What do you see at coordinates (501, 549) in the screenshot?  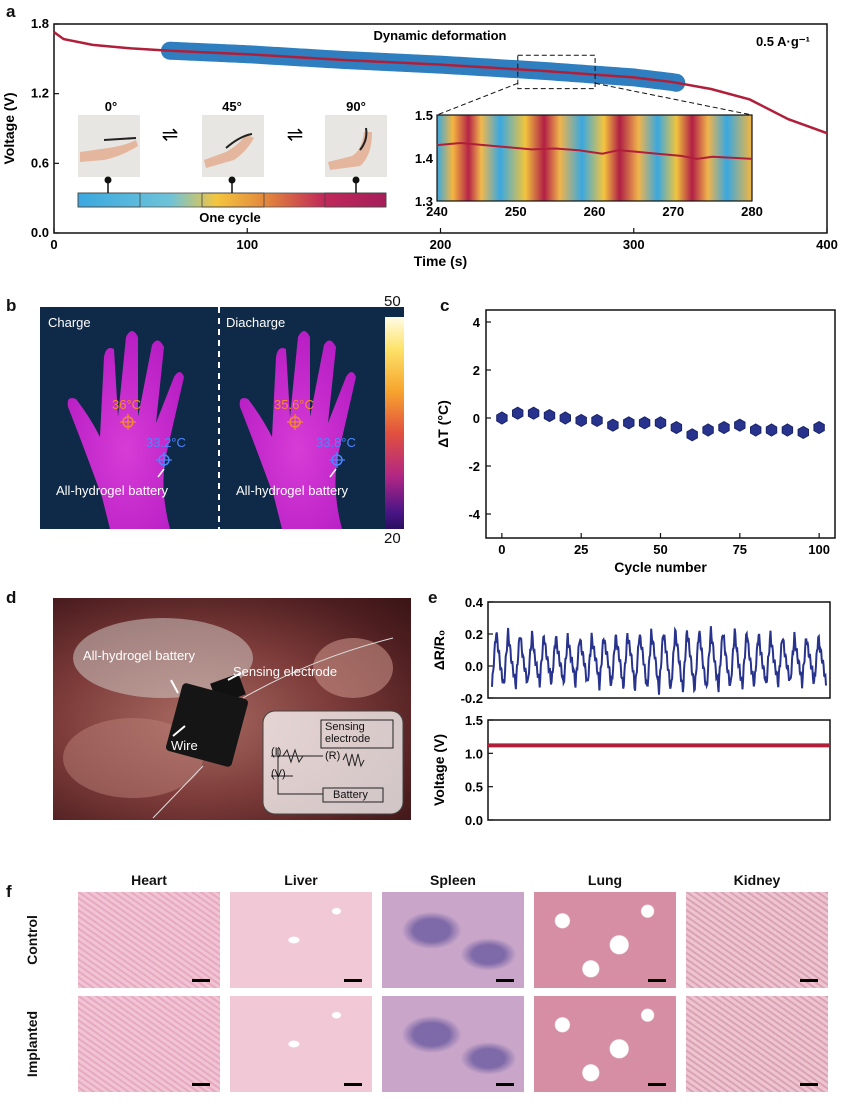 I see `c-xtick-label: 0` at bounding box center [501, 549].